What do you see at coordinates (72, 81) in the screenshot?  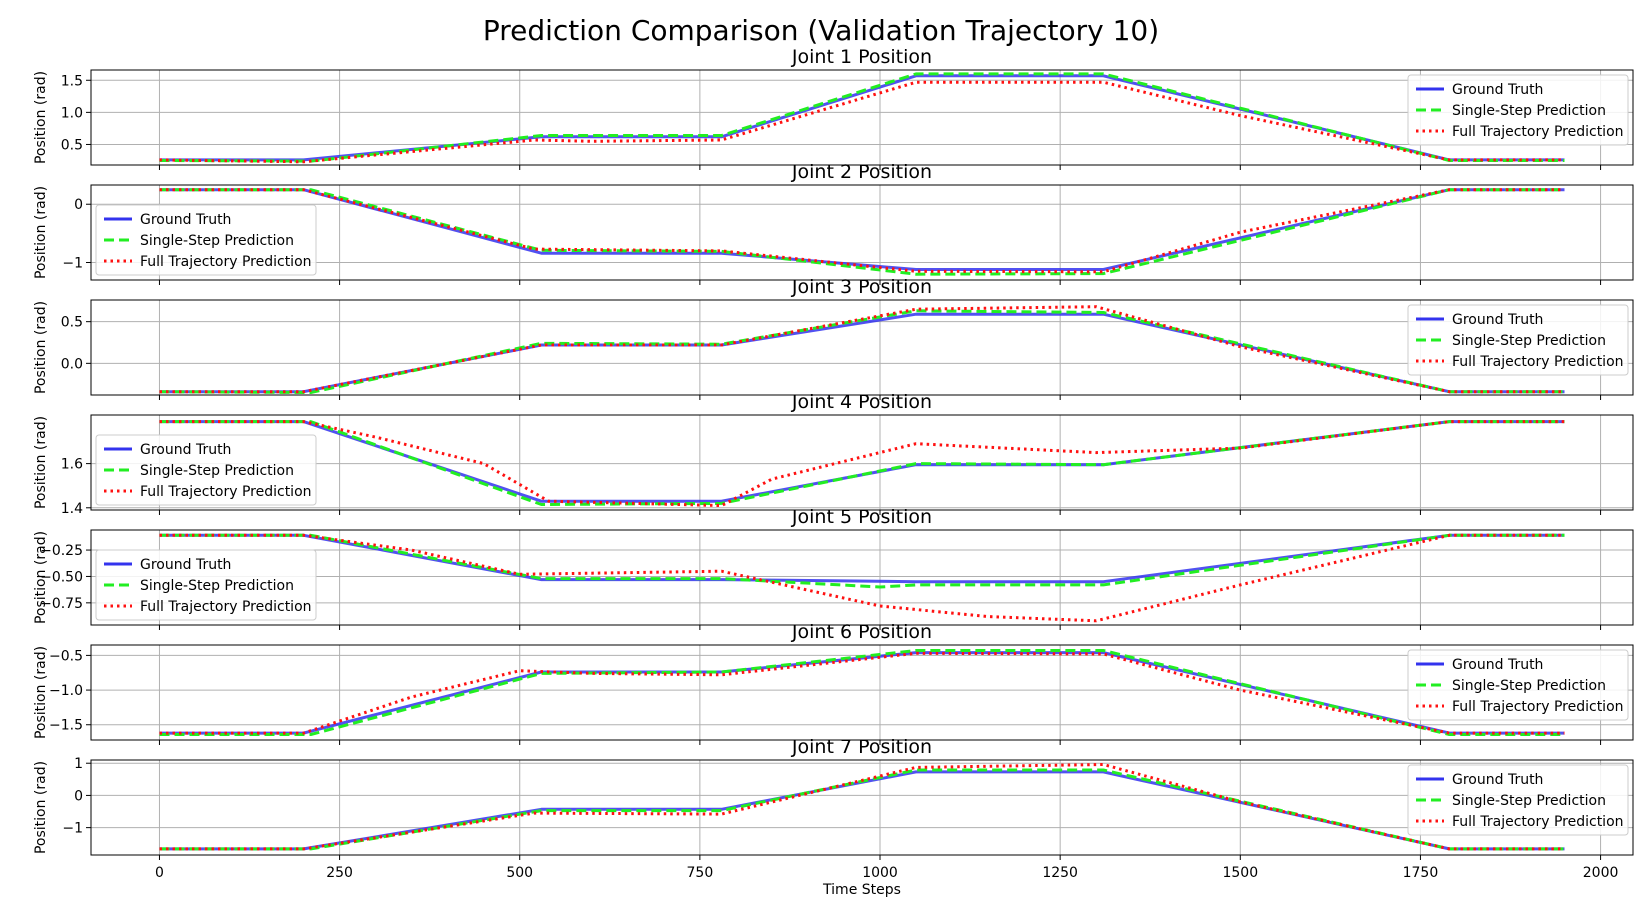 I see `y-tick-label: 1.5` at bounding box center [72, 81].